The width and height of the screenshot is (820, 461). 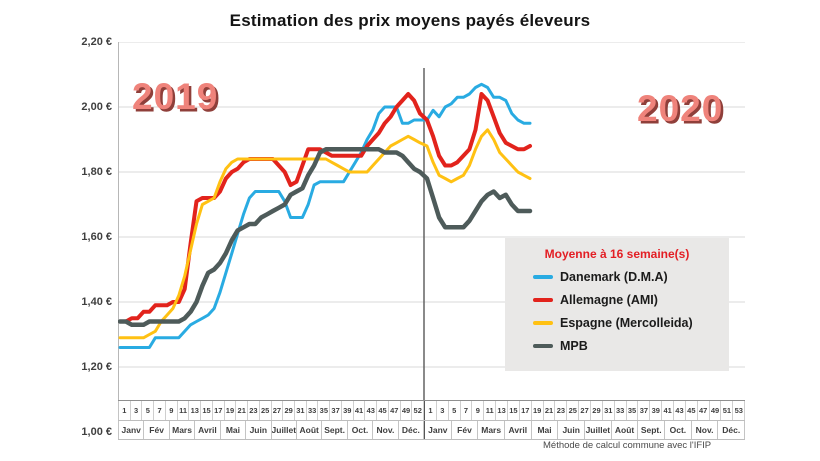 I want to click on y-axis-label: 2,00 €, so click(x=96, y=107).